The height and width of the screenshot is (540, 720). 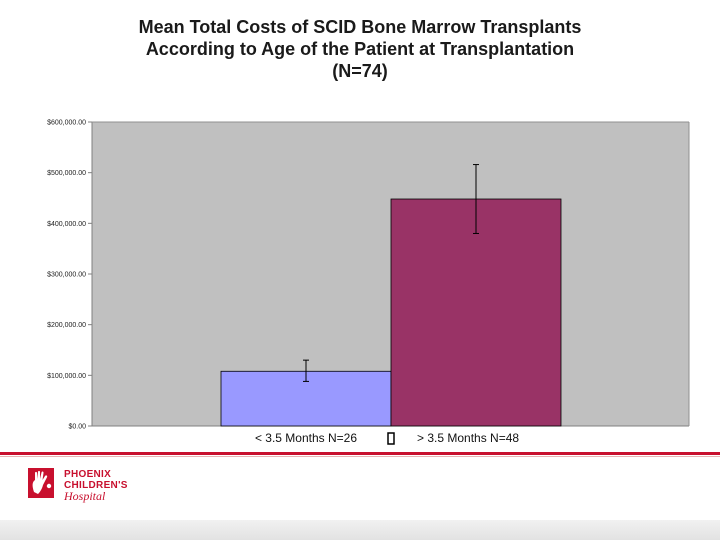 I want to click on chart-title-line-3: (N=74), so click(x=360, y=71).